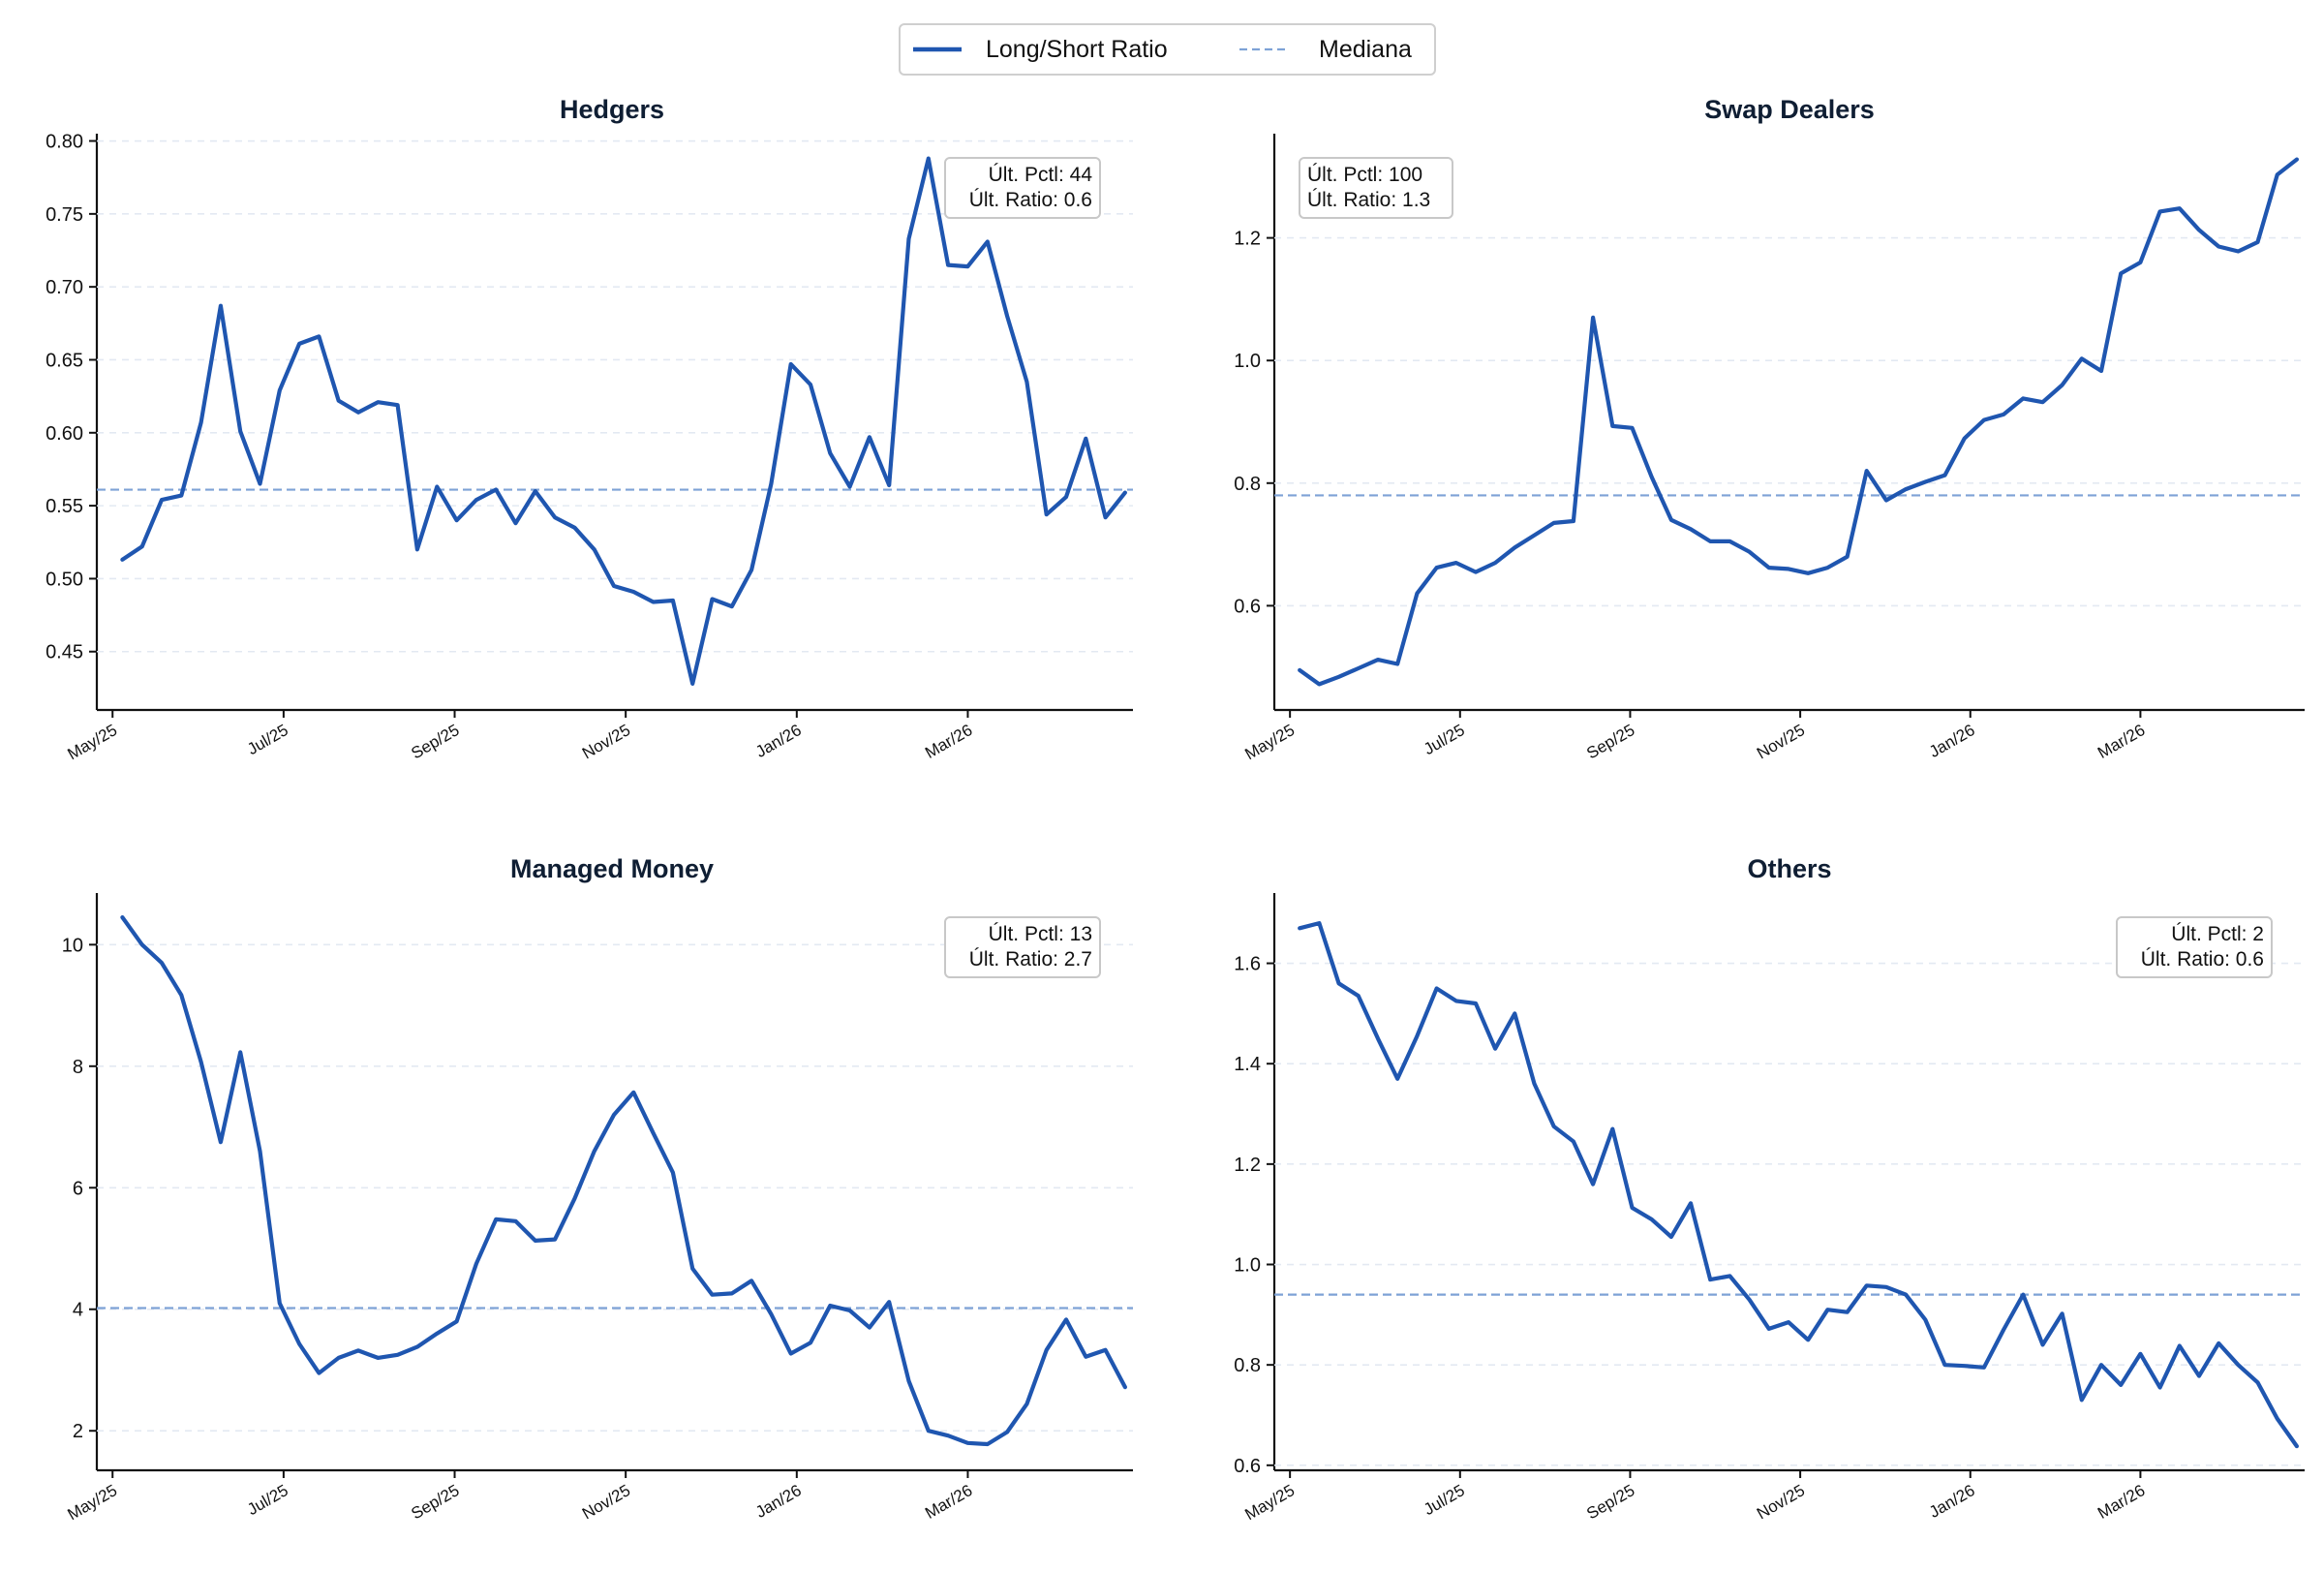 The image size is (2324, 1572). I want to click on y-tick-label: 4, so click(78, 1310).